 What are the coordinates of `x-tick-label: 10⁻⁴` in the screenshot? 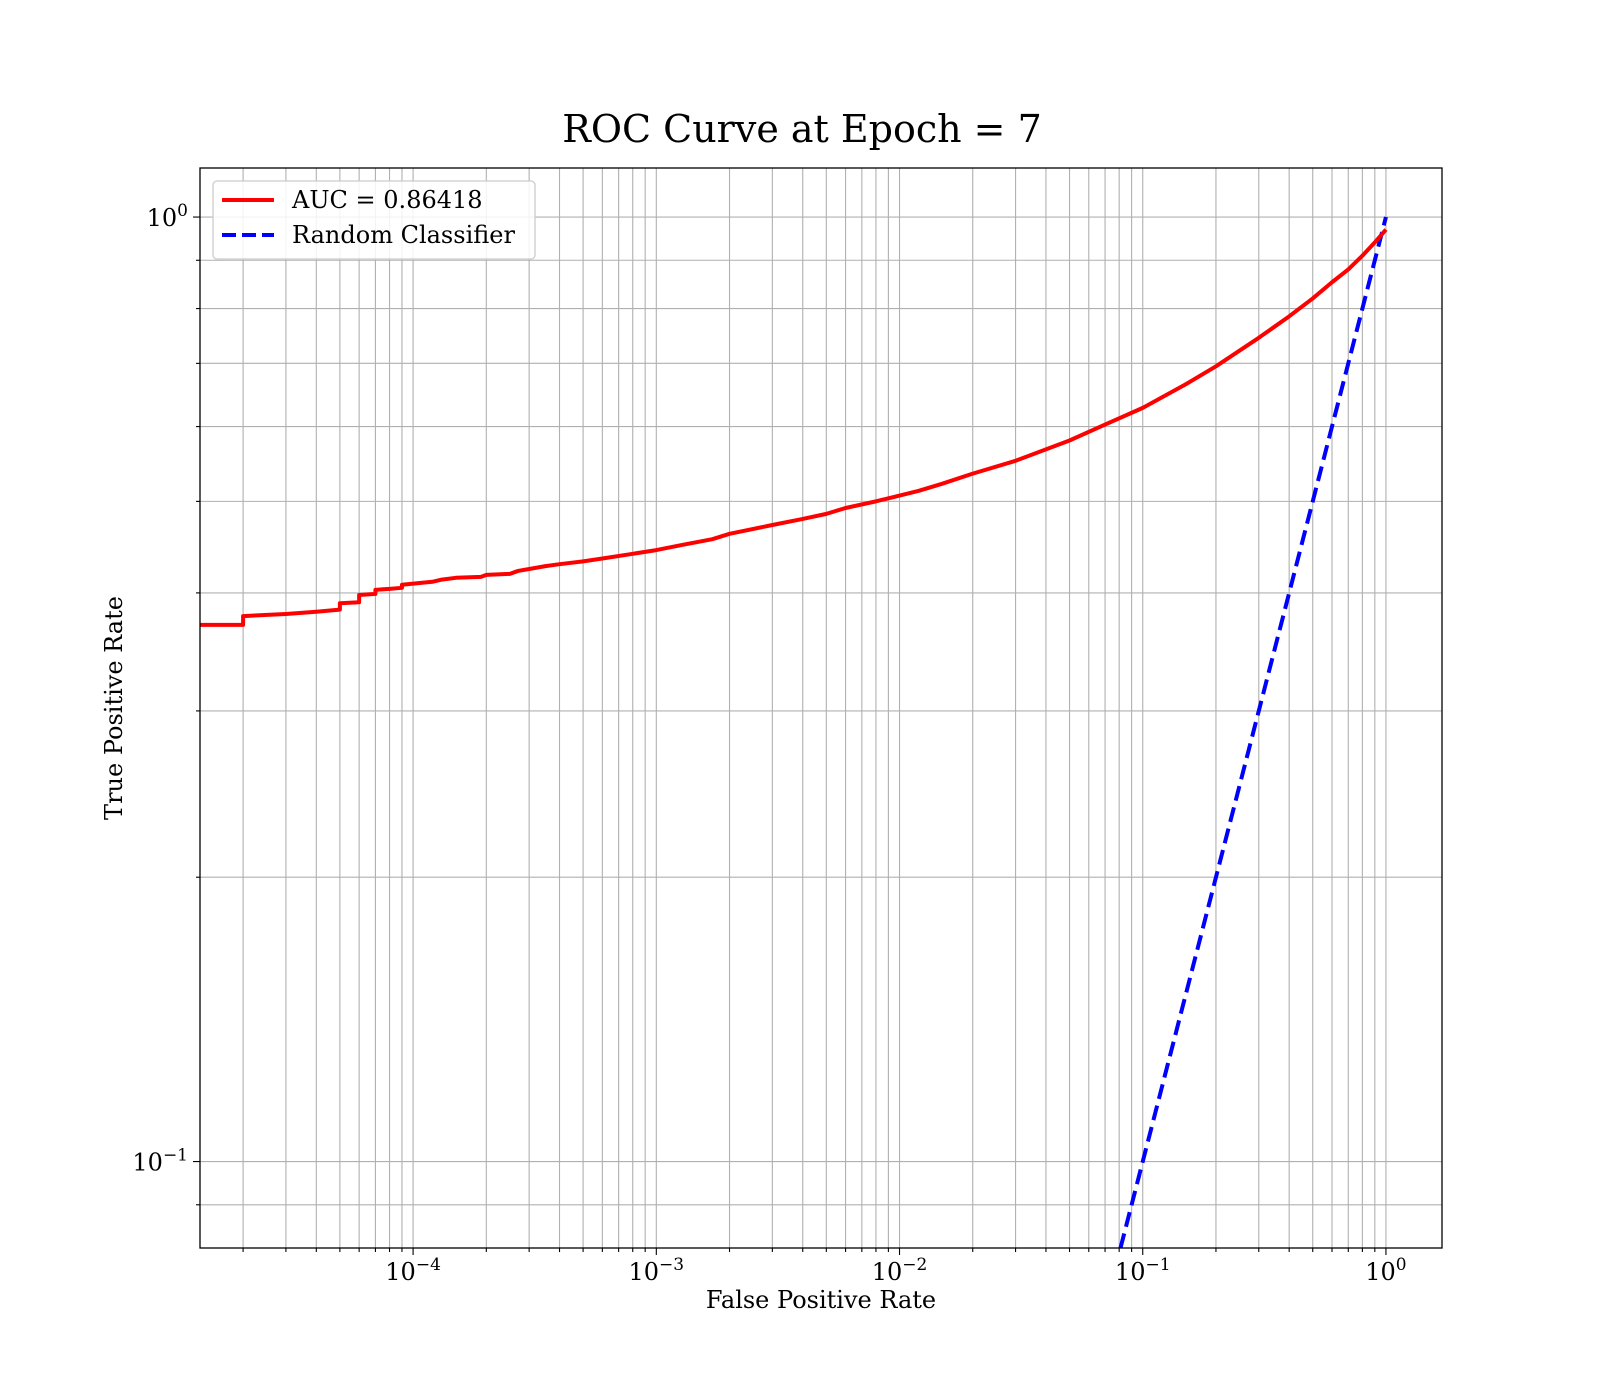 It's located at (413, 1270).